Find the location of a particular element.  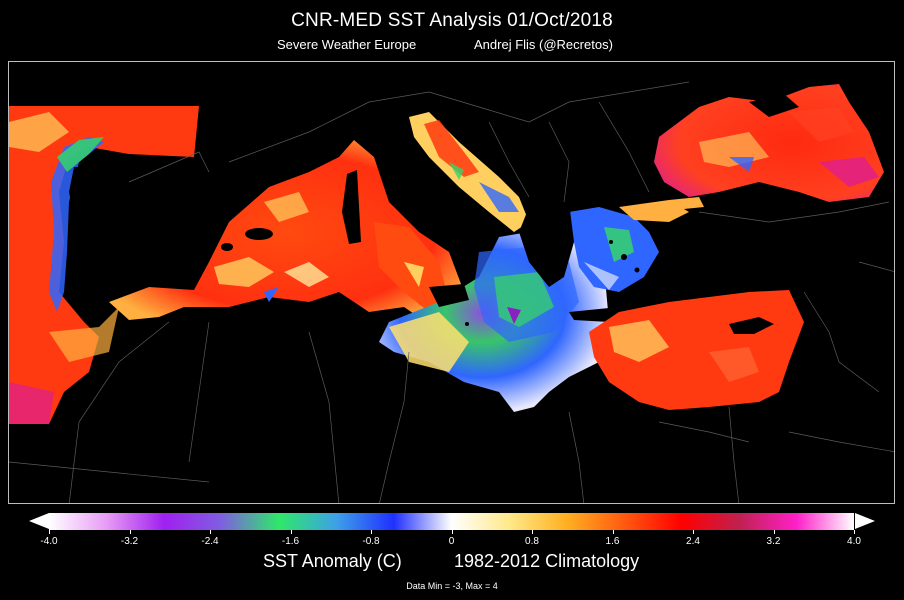

colorbar-title: SST Anomaly (C) is located at coordinates (332, 561).